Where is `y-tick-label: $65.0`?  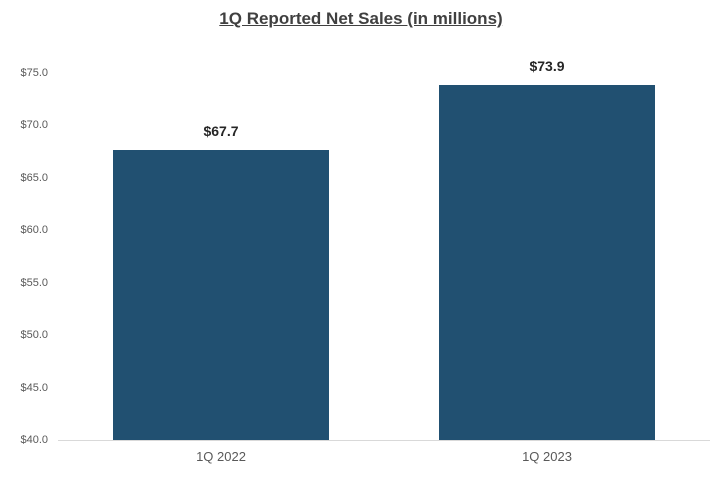
y-tick-label: $65.0 is located at coordinates (34, 177).